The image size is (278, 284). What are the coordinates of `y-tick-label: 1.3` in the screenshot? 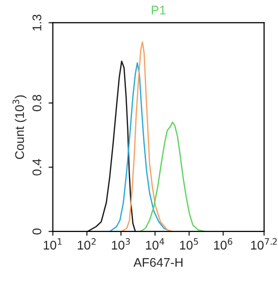 It's located at (37, 22).